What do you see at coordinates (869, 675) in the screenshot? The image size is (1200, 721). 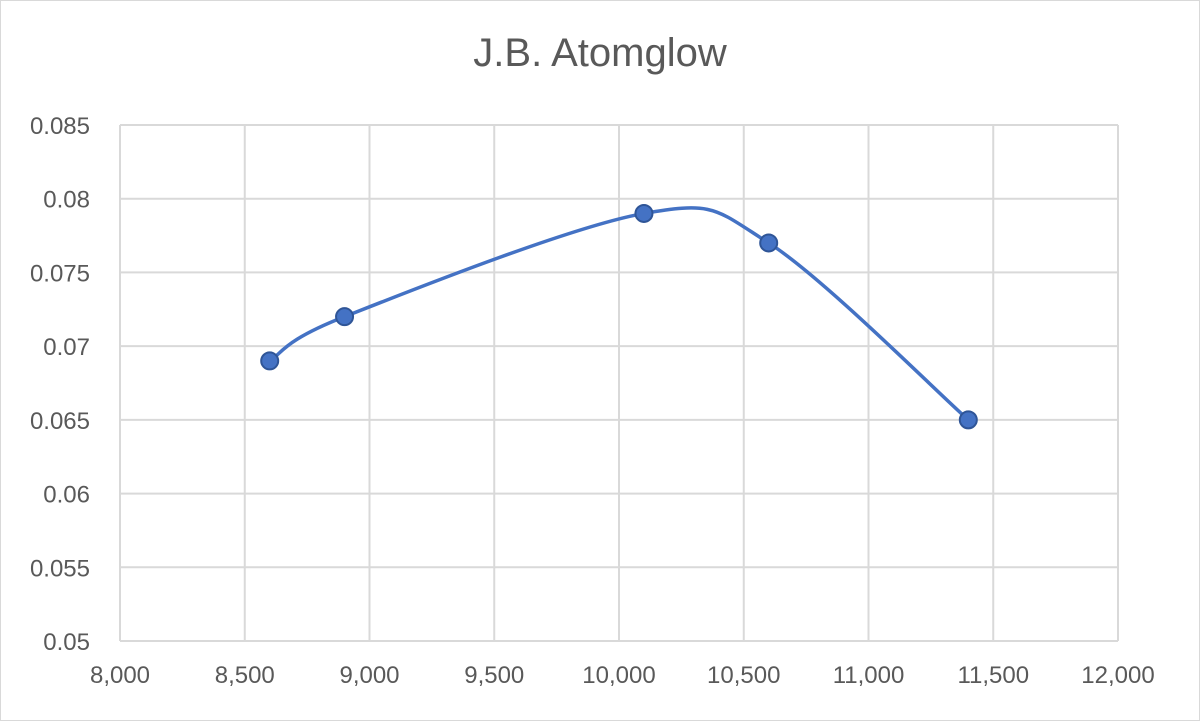 I see `x-tick-label: 11,000` at bounding box center [869, 675].